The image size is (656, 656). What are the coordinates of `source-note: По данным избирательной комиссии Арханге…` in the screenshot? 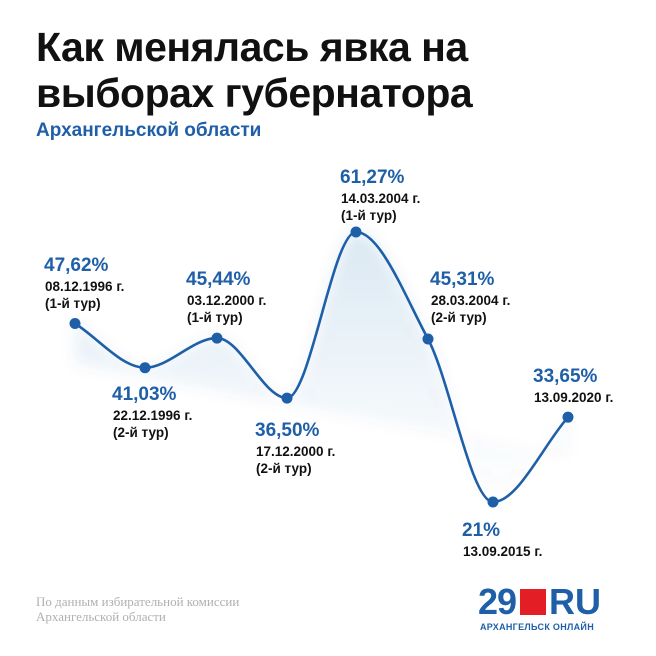 It's located at (137, 609).